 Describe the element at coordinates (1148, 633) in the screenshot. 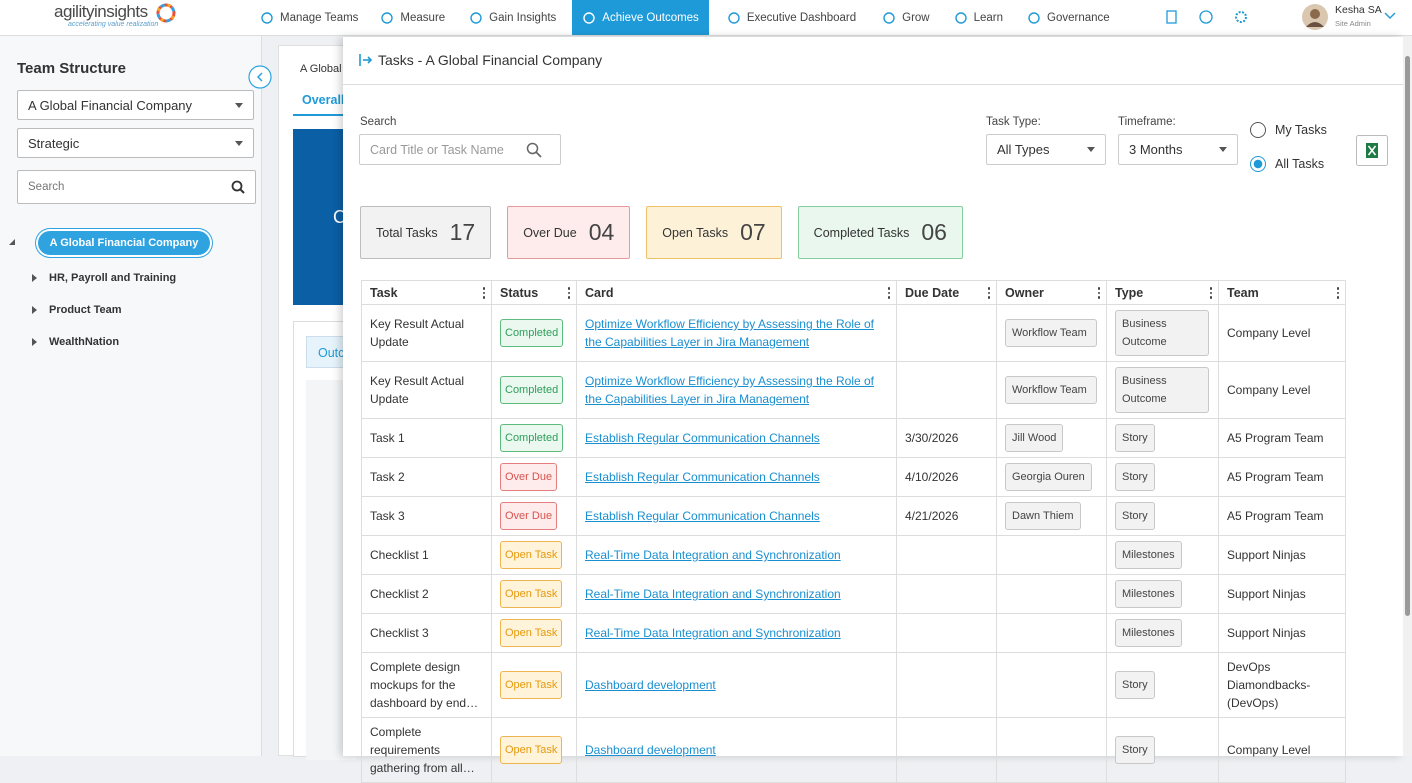

I see `type-chip: Milestones` at that location.